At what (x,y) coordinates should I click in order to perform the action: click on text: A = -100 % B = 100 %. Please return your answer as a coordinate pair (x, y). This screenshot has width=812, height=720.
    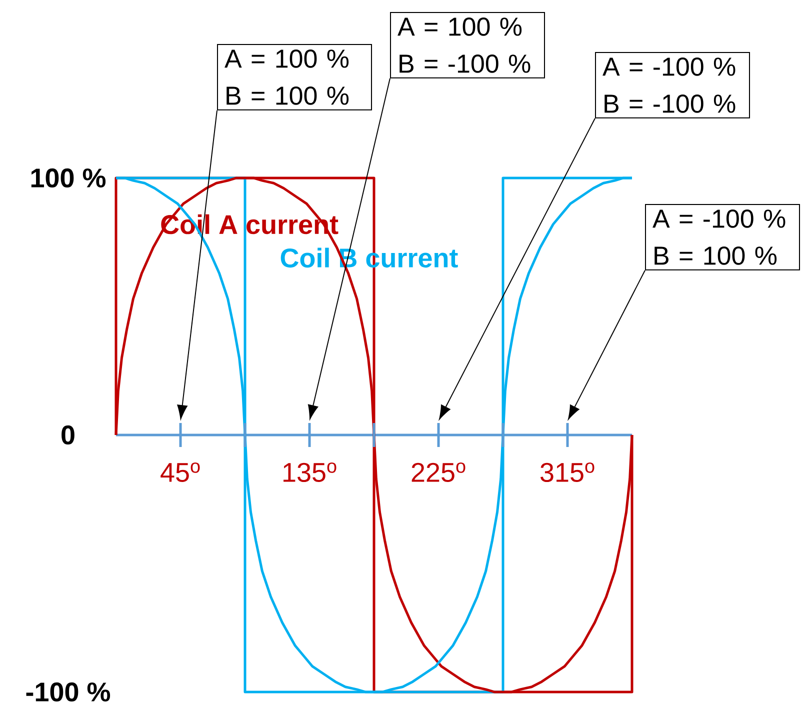
    Looking at the image, I should click on (719, 237).